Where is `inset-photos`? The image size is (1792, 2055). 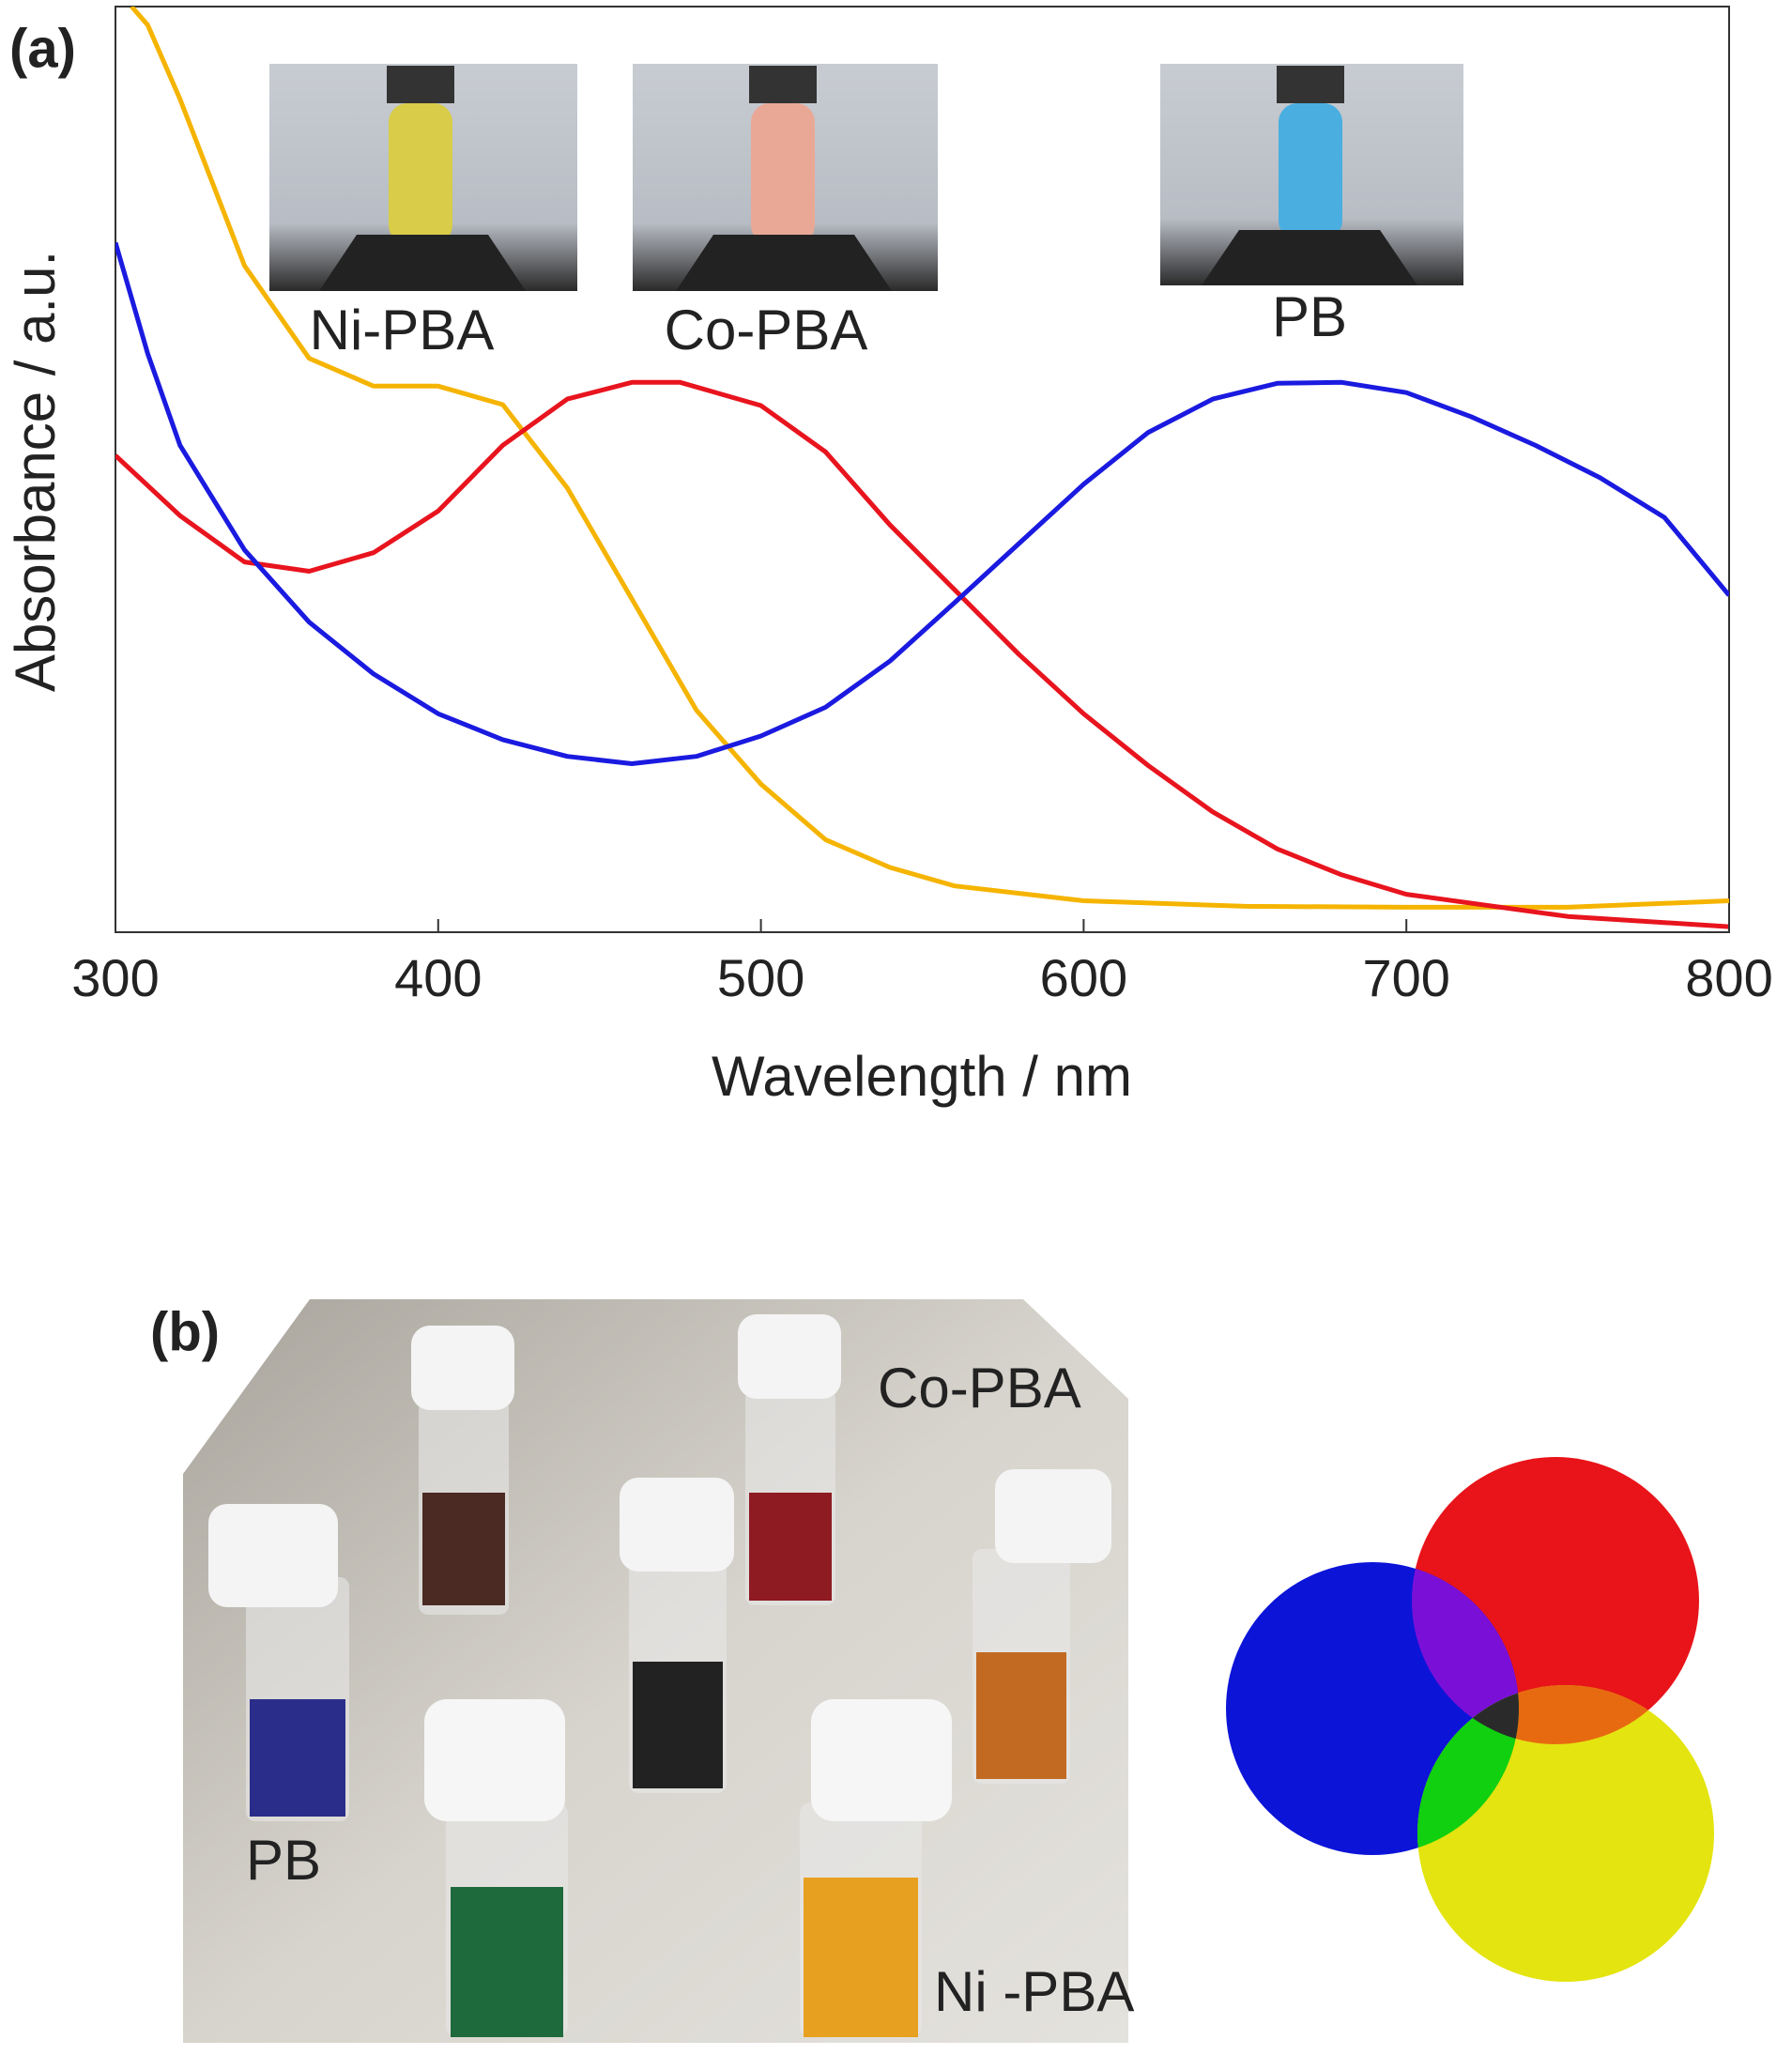 inset-photos is located at coordinates (866, 178).